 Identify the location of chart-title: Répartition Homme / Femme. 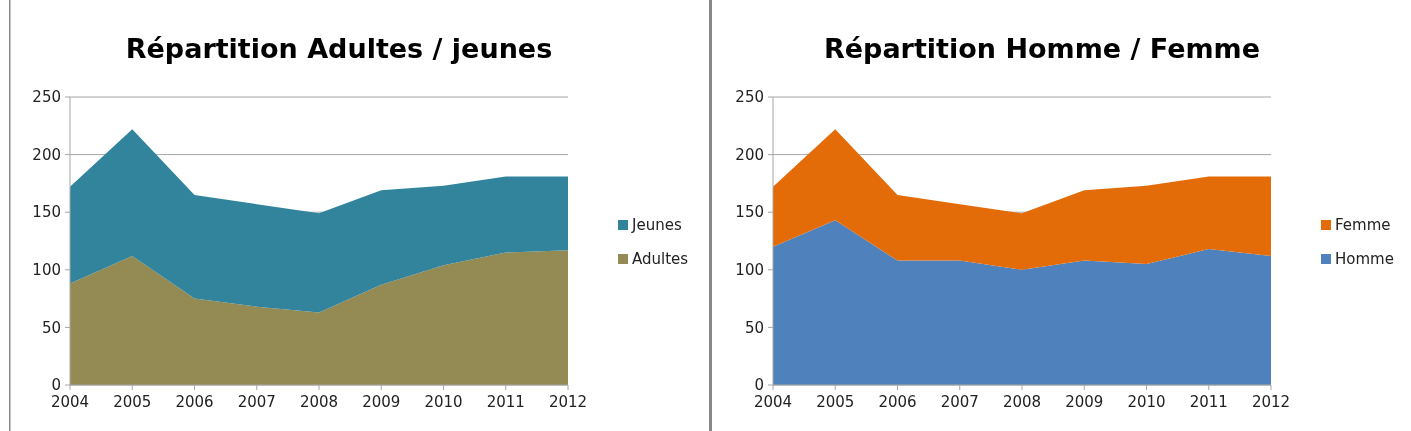
(1042, 48).